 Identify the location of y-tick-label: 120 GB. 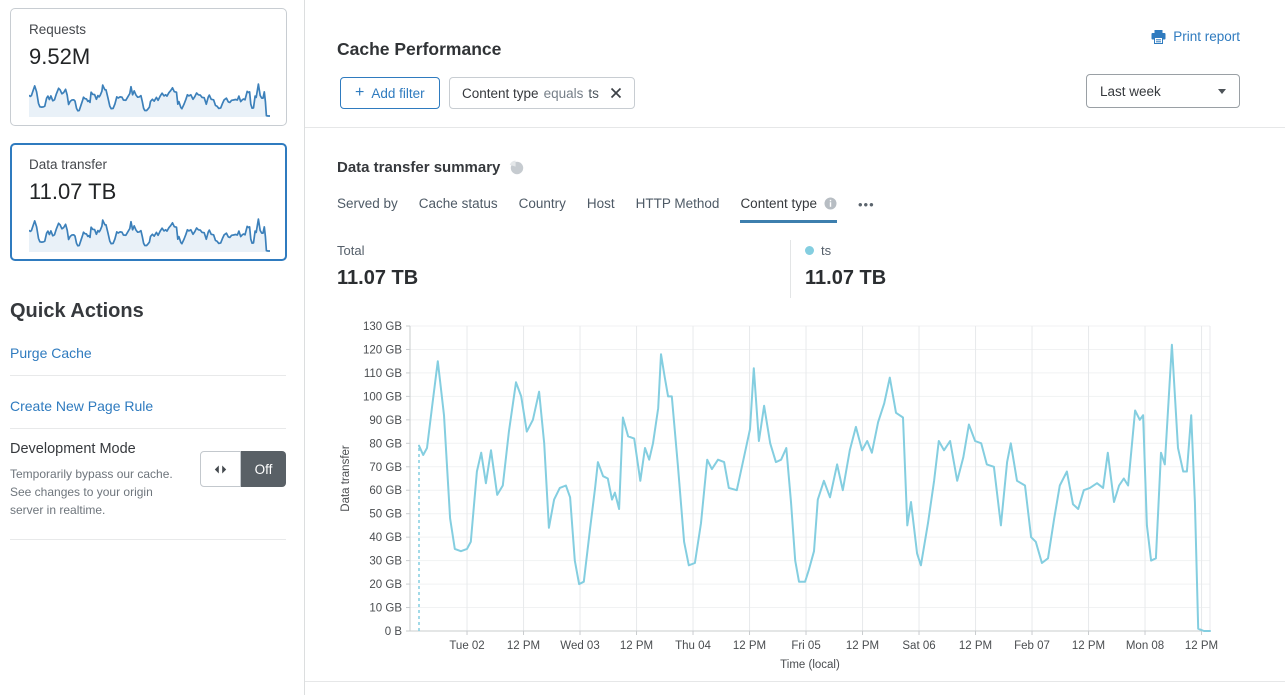
(382, 350).